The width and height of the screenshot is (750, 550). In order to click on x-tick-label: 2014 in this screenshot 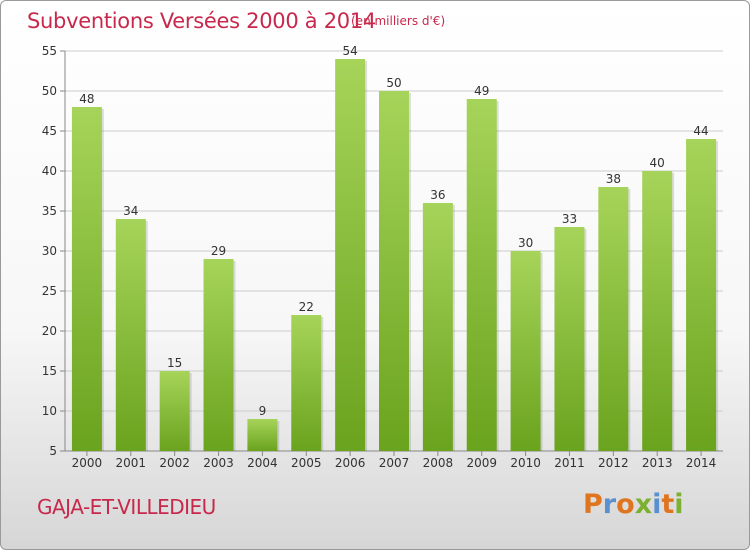, I will do `click(701, 463)`.